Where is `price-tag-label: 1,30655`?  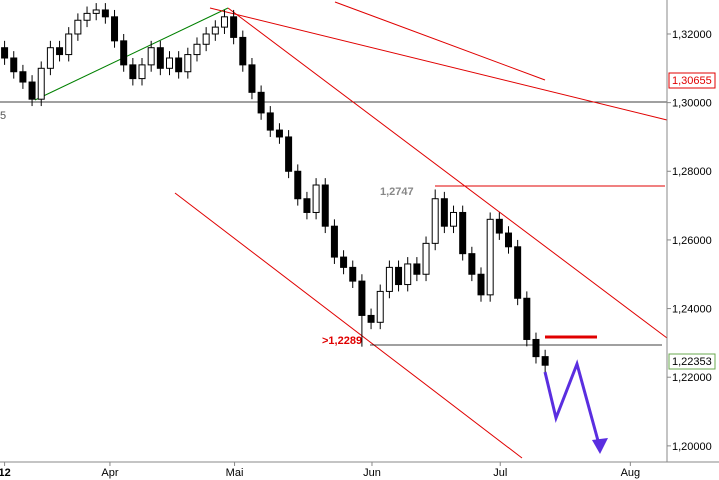
price-tag-label: 1,30655 is located at coordinates (692, 81).